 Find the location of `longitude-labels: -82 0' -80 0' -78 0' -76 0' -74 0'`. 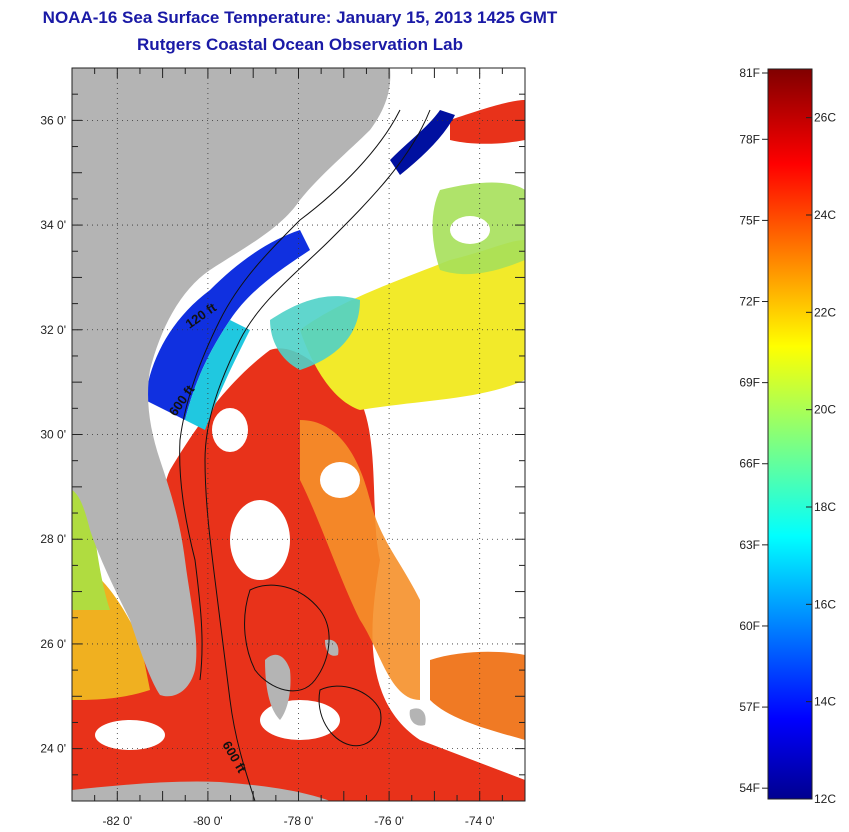

longitude-labels: -82 0' -80 0' -78 0' -76 0' -74 0' is located at coordinates (298, 821).